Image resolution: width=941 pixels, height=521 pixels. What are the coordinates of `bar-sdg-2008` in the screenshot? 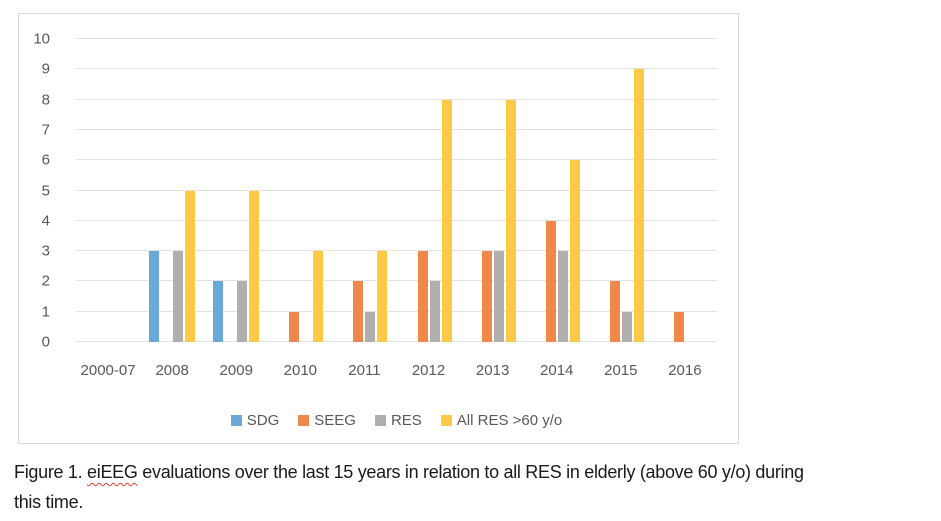 It's located at (154, 296).